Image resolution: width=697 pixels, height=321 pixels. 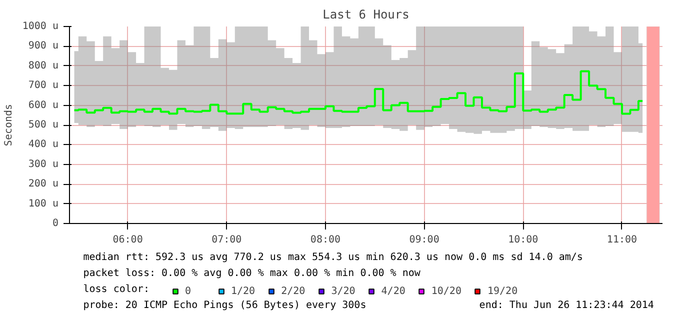 I want to click on y-tick-label: 100 u, so click(x=43, y=204).